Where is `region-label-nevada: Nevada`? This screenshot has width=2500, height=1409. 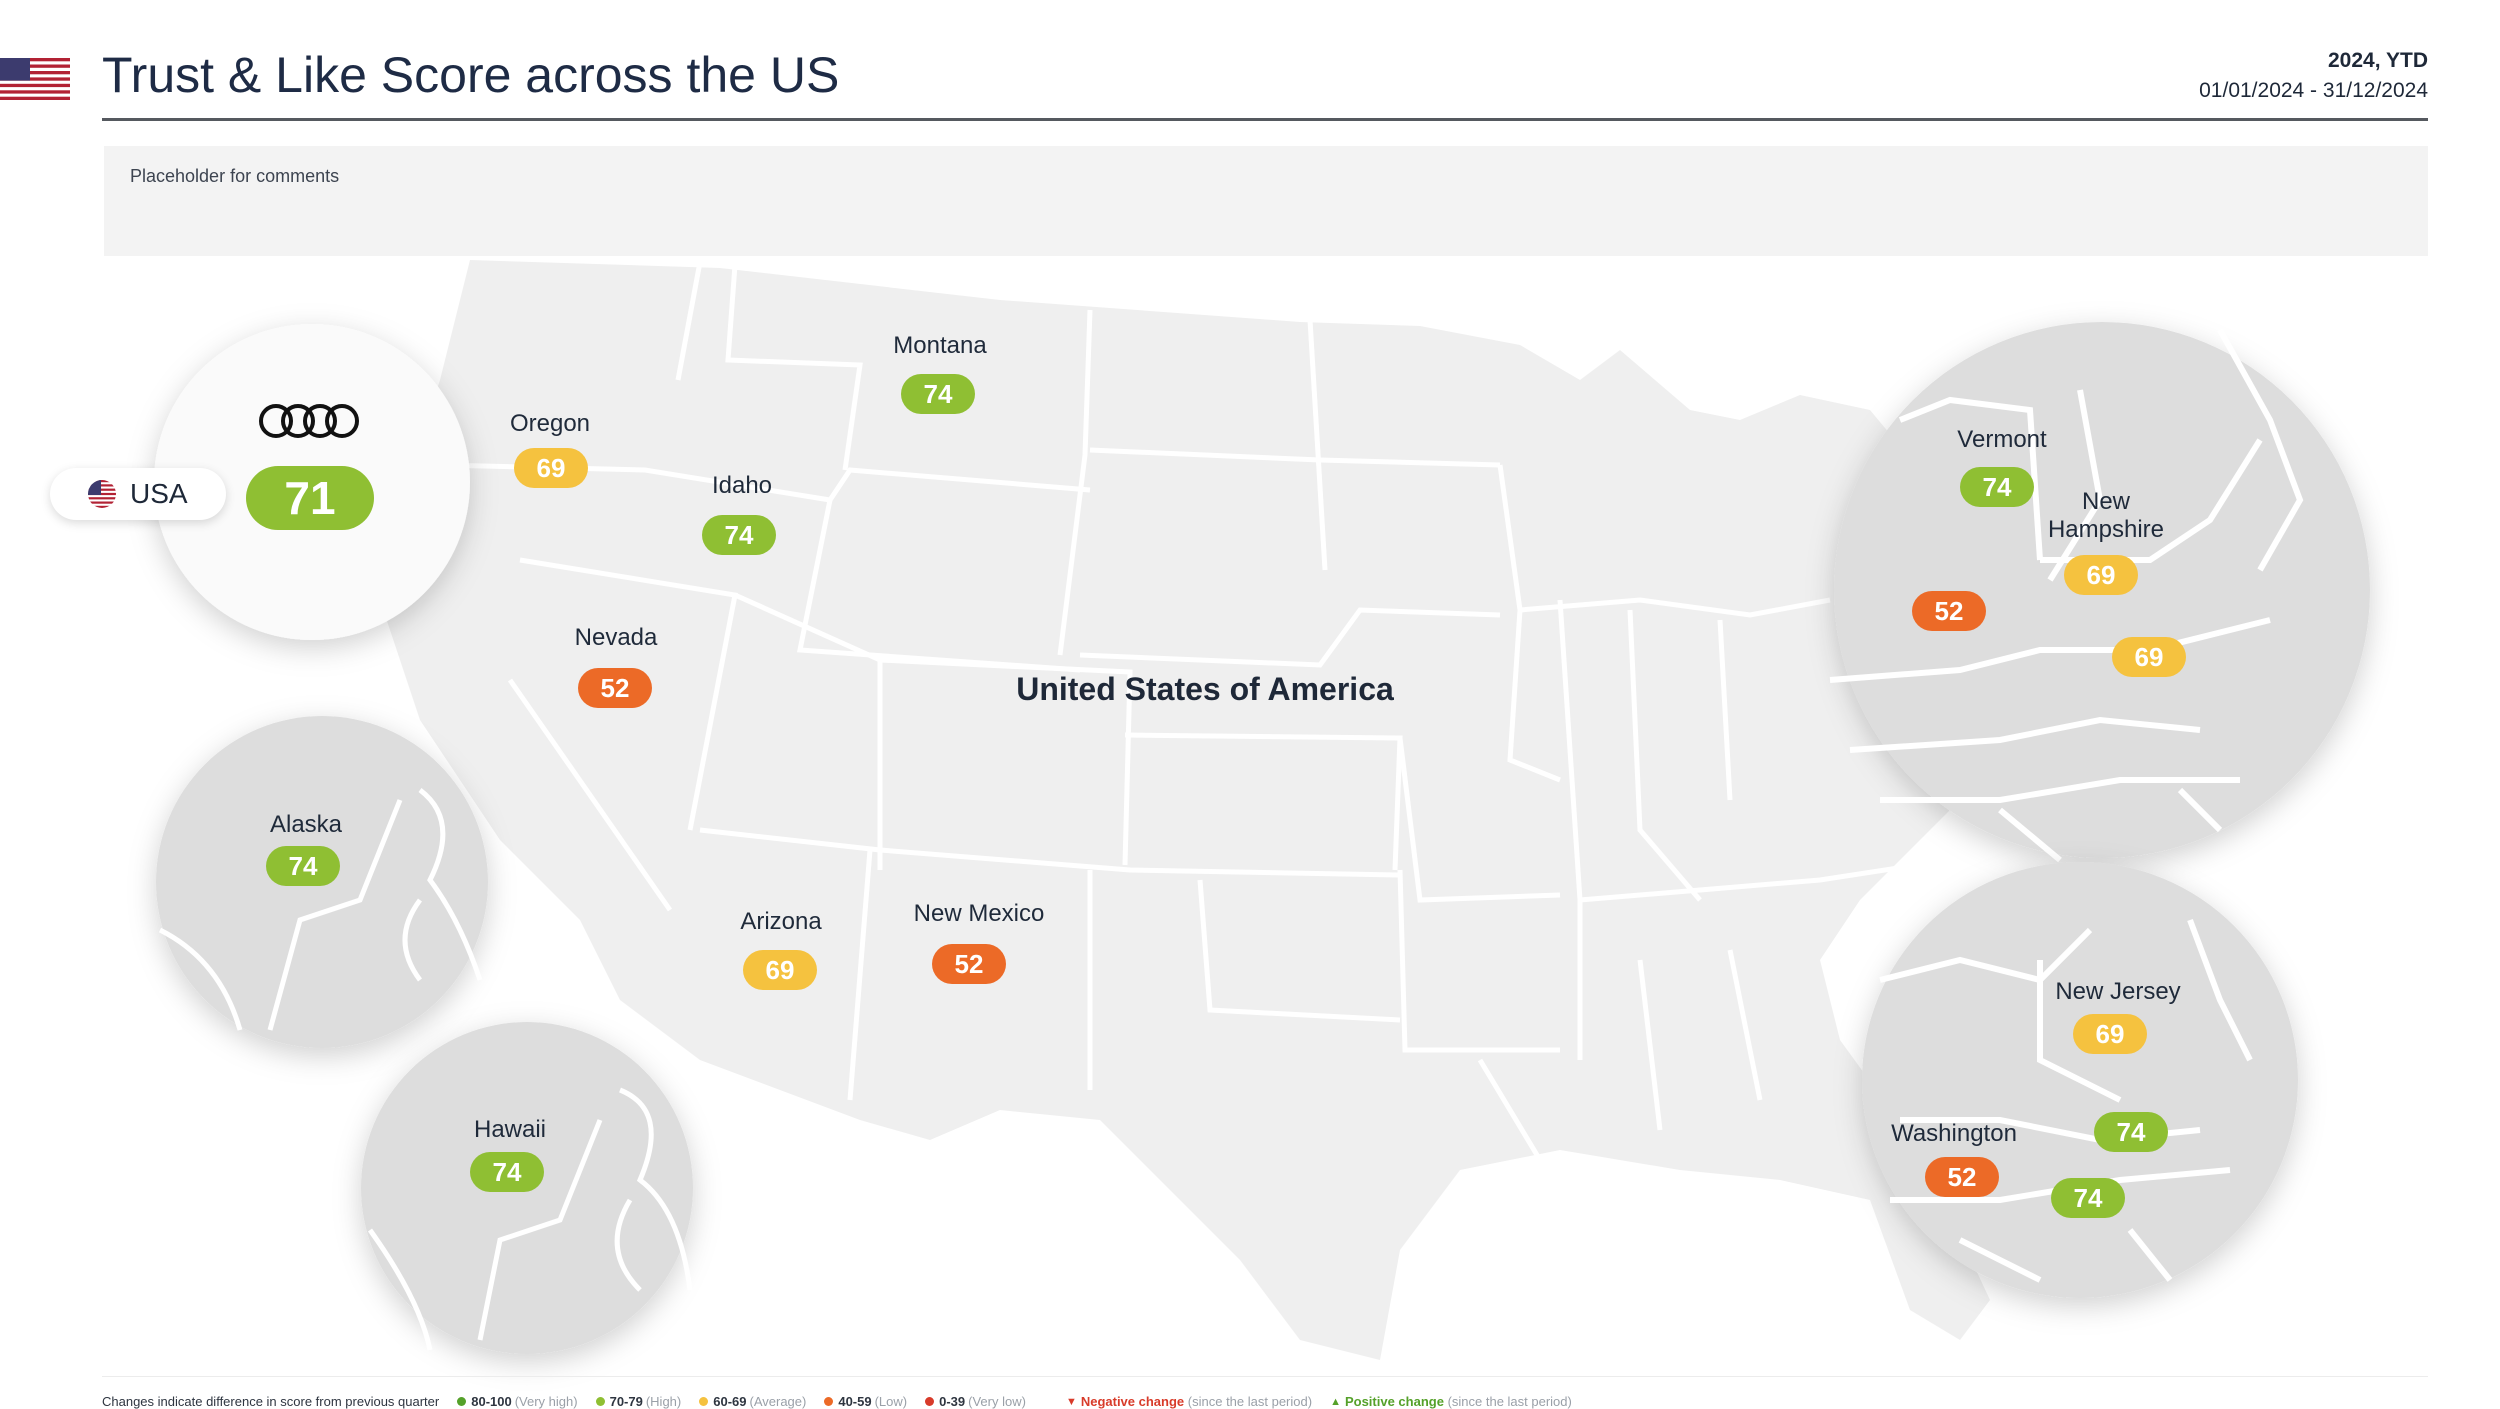
region-label-nevada: Nevada is located at coordinates (616, 637).